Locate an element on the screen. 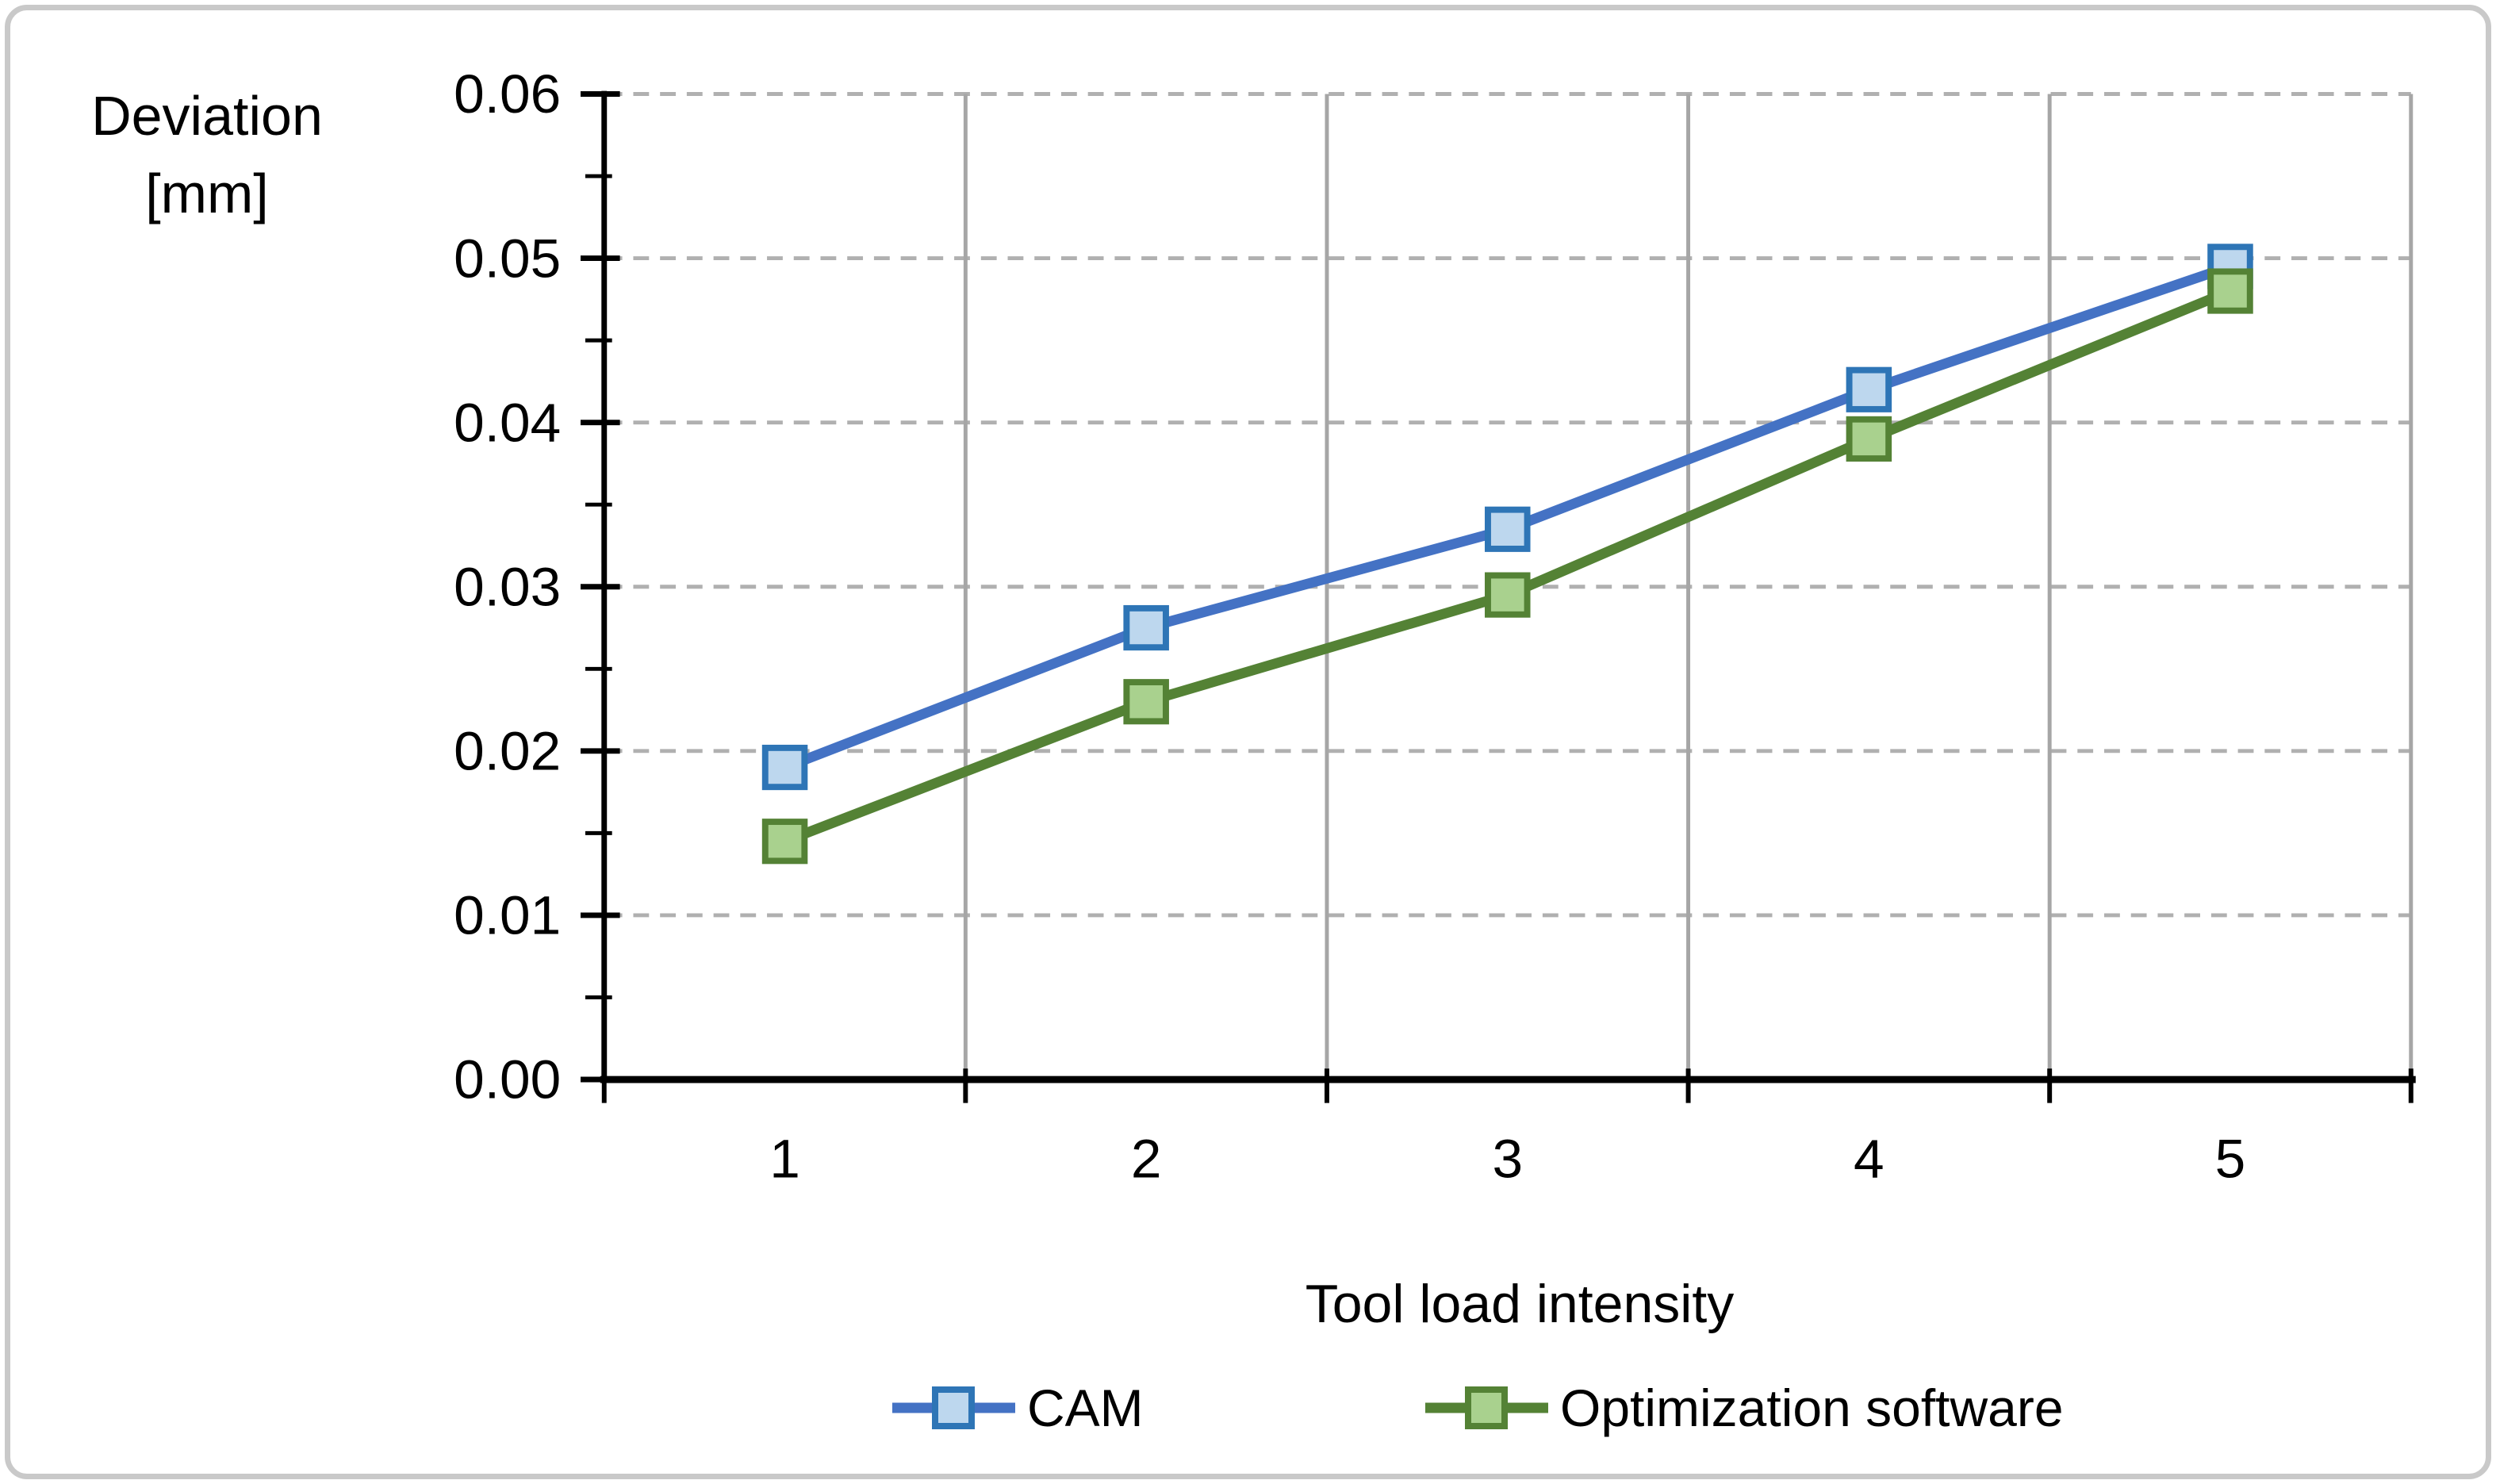  x-tick-label: 2 is located at coordinates (1146, 1158).